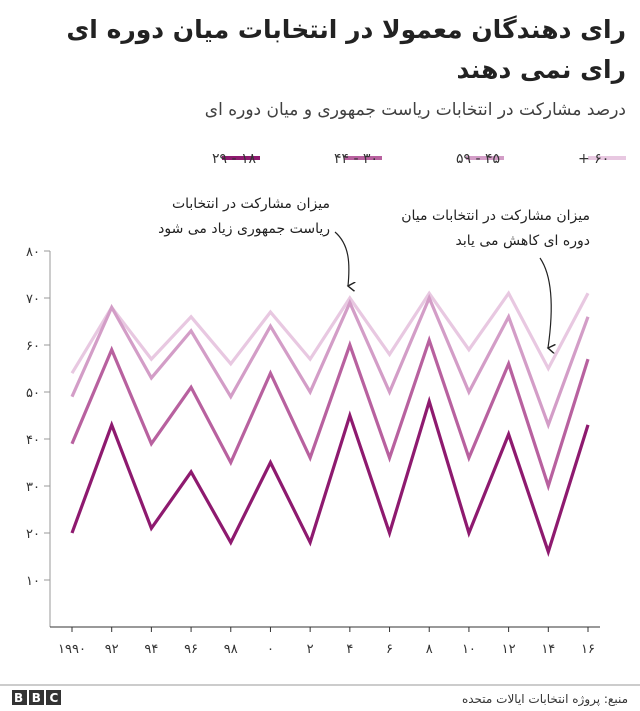 The height and width of the screenshot is (711, 640). Describe the element at coordinates (33, 299) in the screenshot. I see `y-tick-label: ۷۰` at that location.